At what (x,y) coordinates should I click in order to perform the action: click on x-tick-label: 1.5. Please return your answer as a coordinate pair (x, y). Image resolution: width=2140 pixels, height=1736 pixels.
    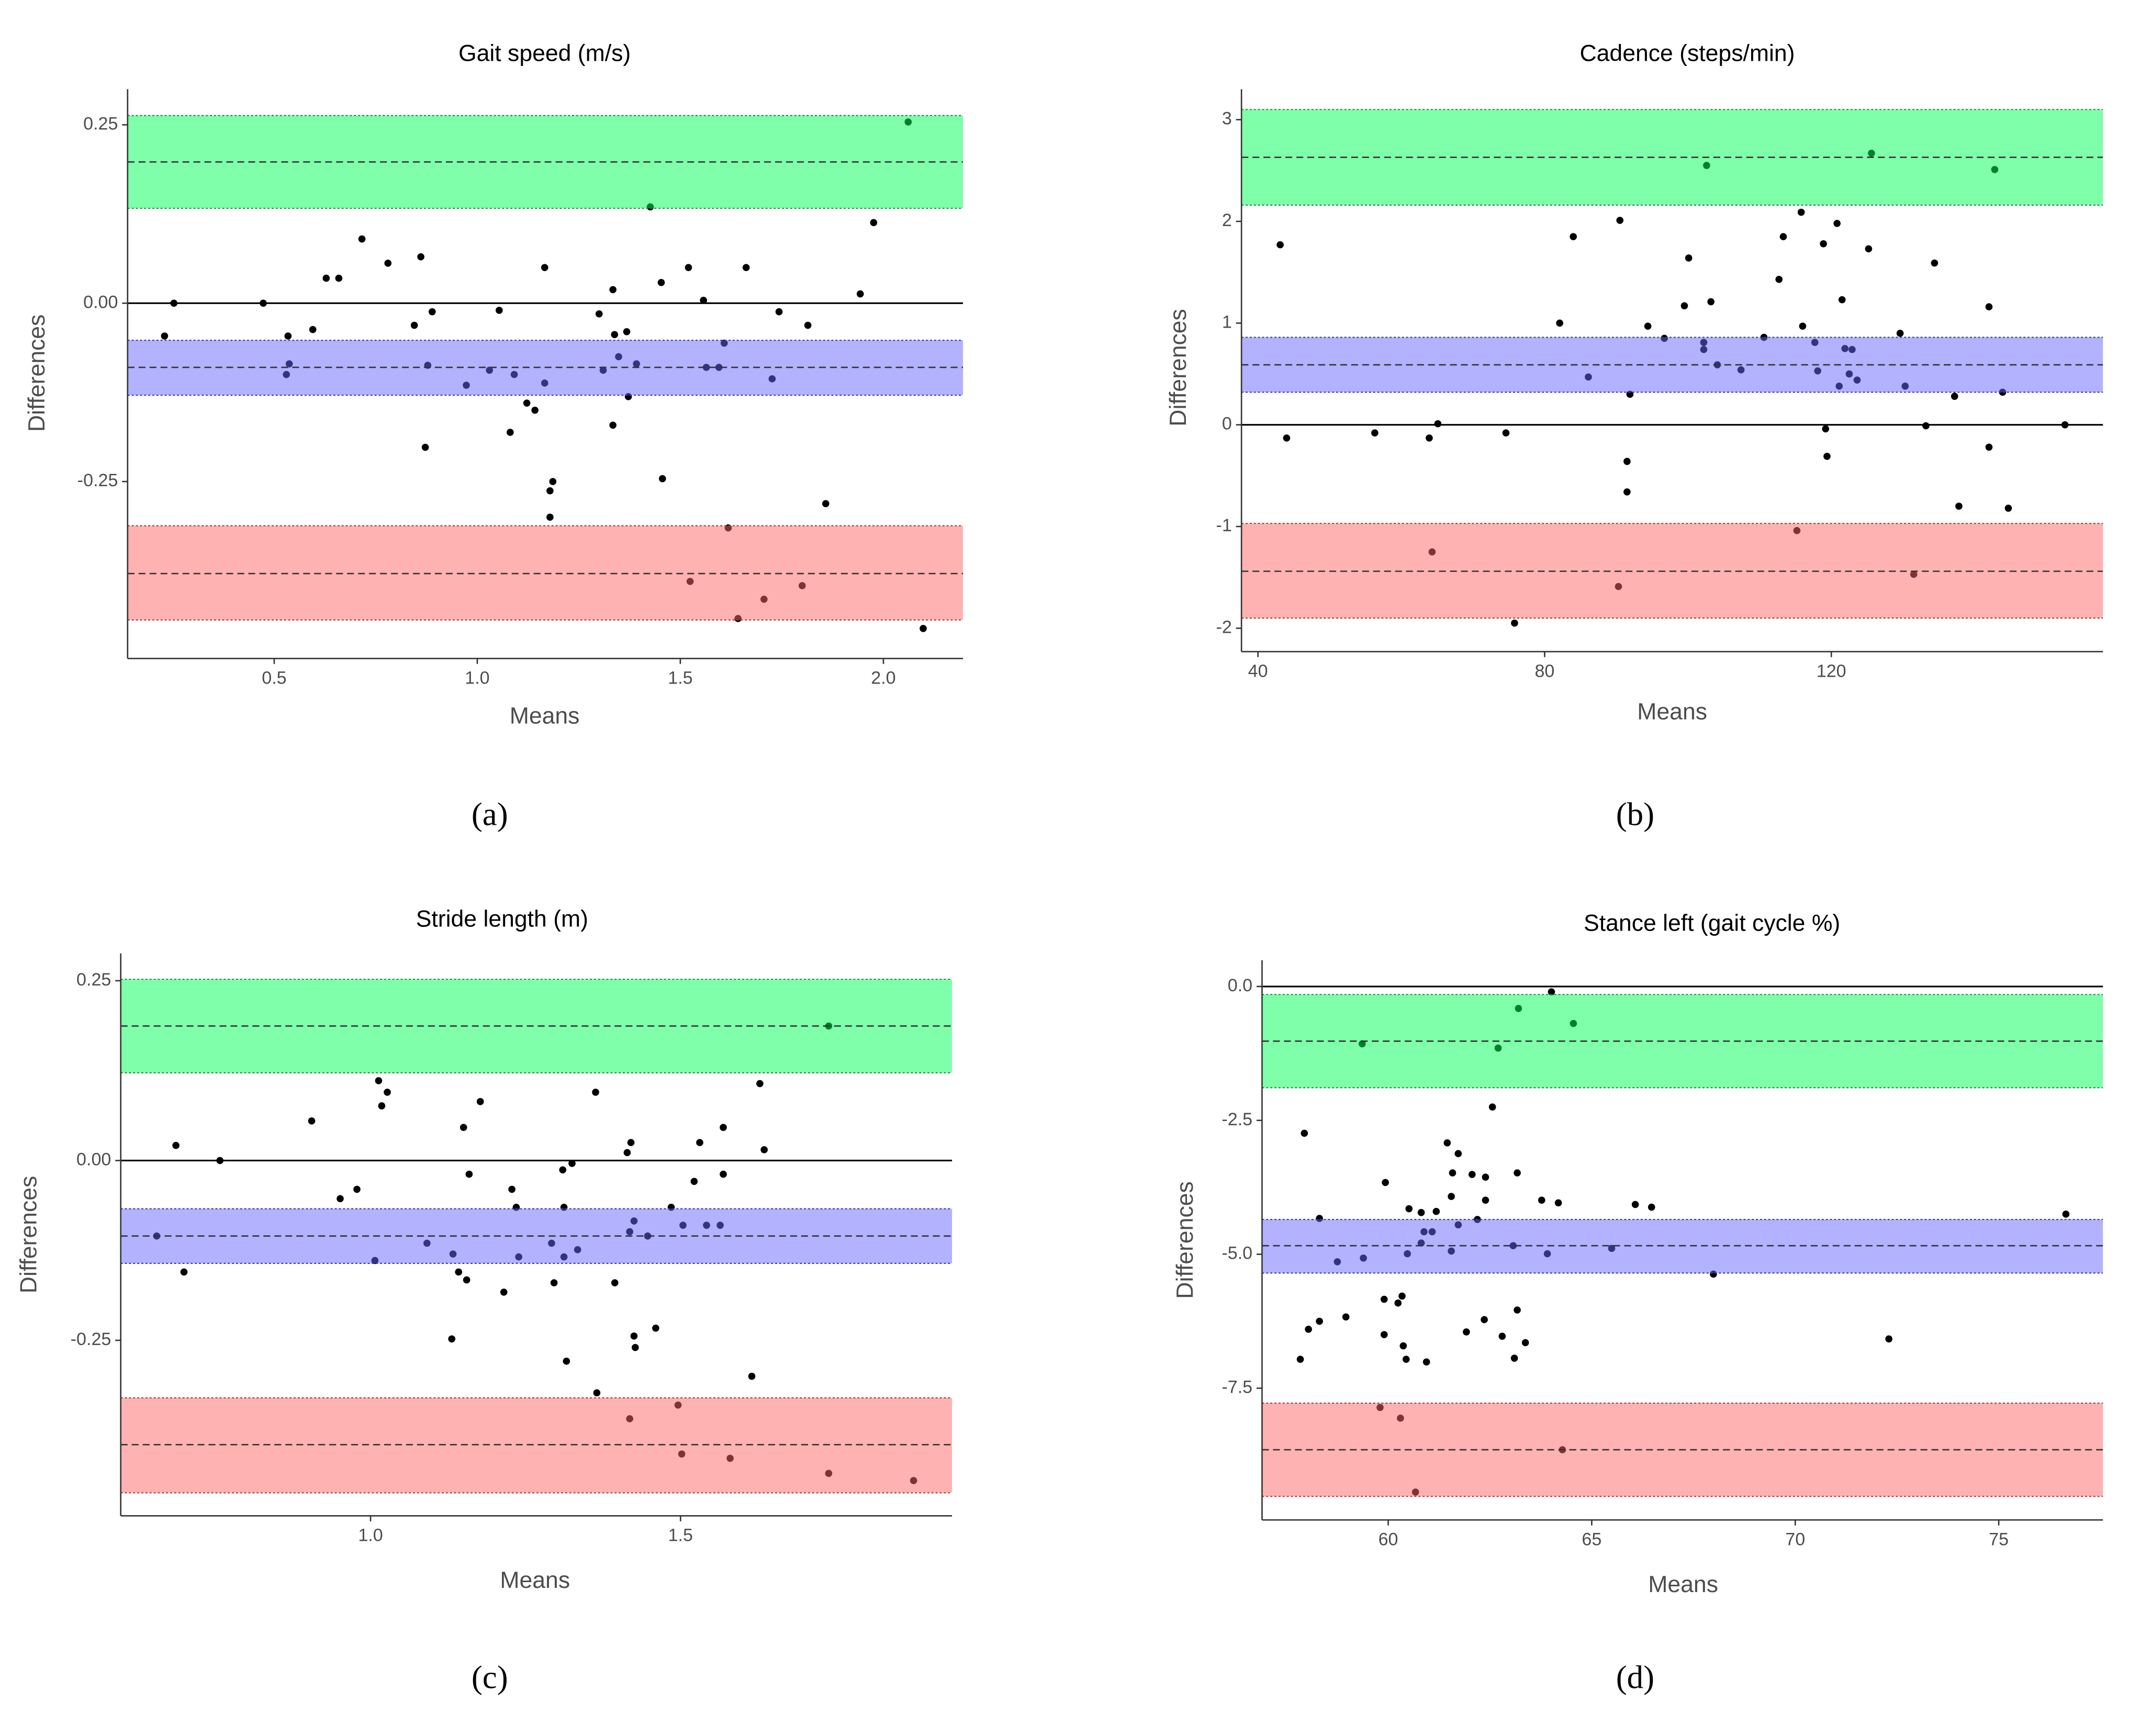
    Looking at the image, I should click on (680, 678).